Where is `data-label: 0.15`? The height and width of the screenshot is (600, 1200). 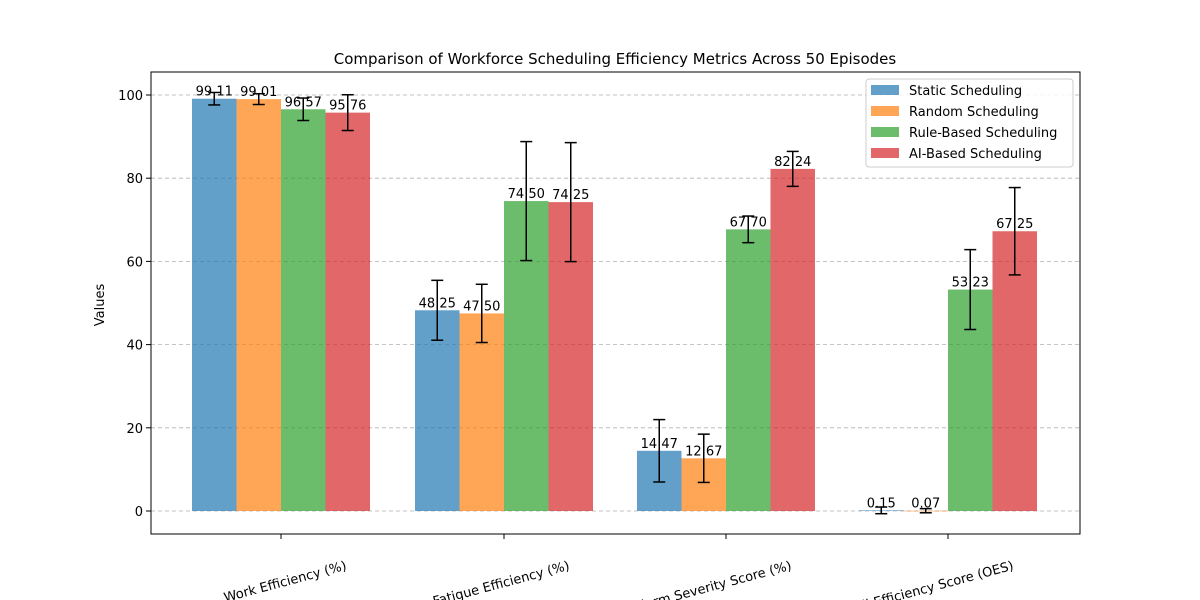
data-label: 0.15 is located at coordinates (881, 503).